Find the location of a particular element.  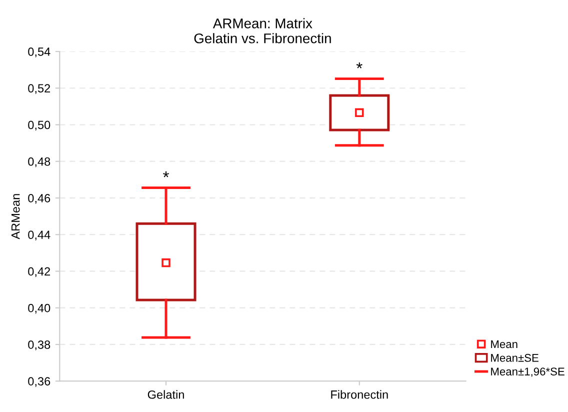

y-tick-label: 0,48 is located at coordinates (39, 162).